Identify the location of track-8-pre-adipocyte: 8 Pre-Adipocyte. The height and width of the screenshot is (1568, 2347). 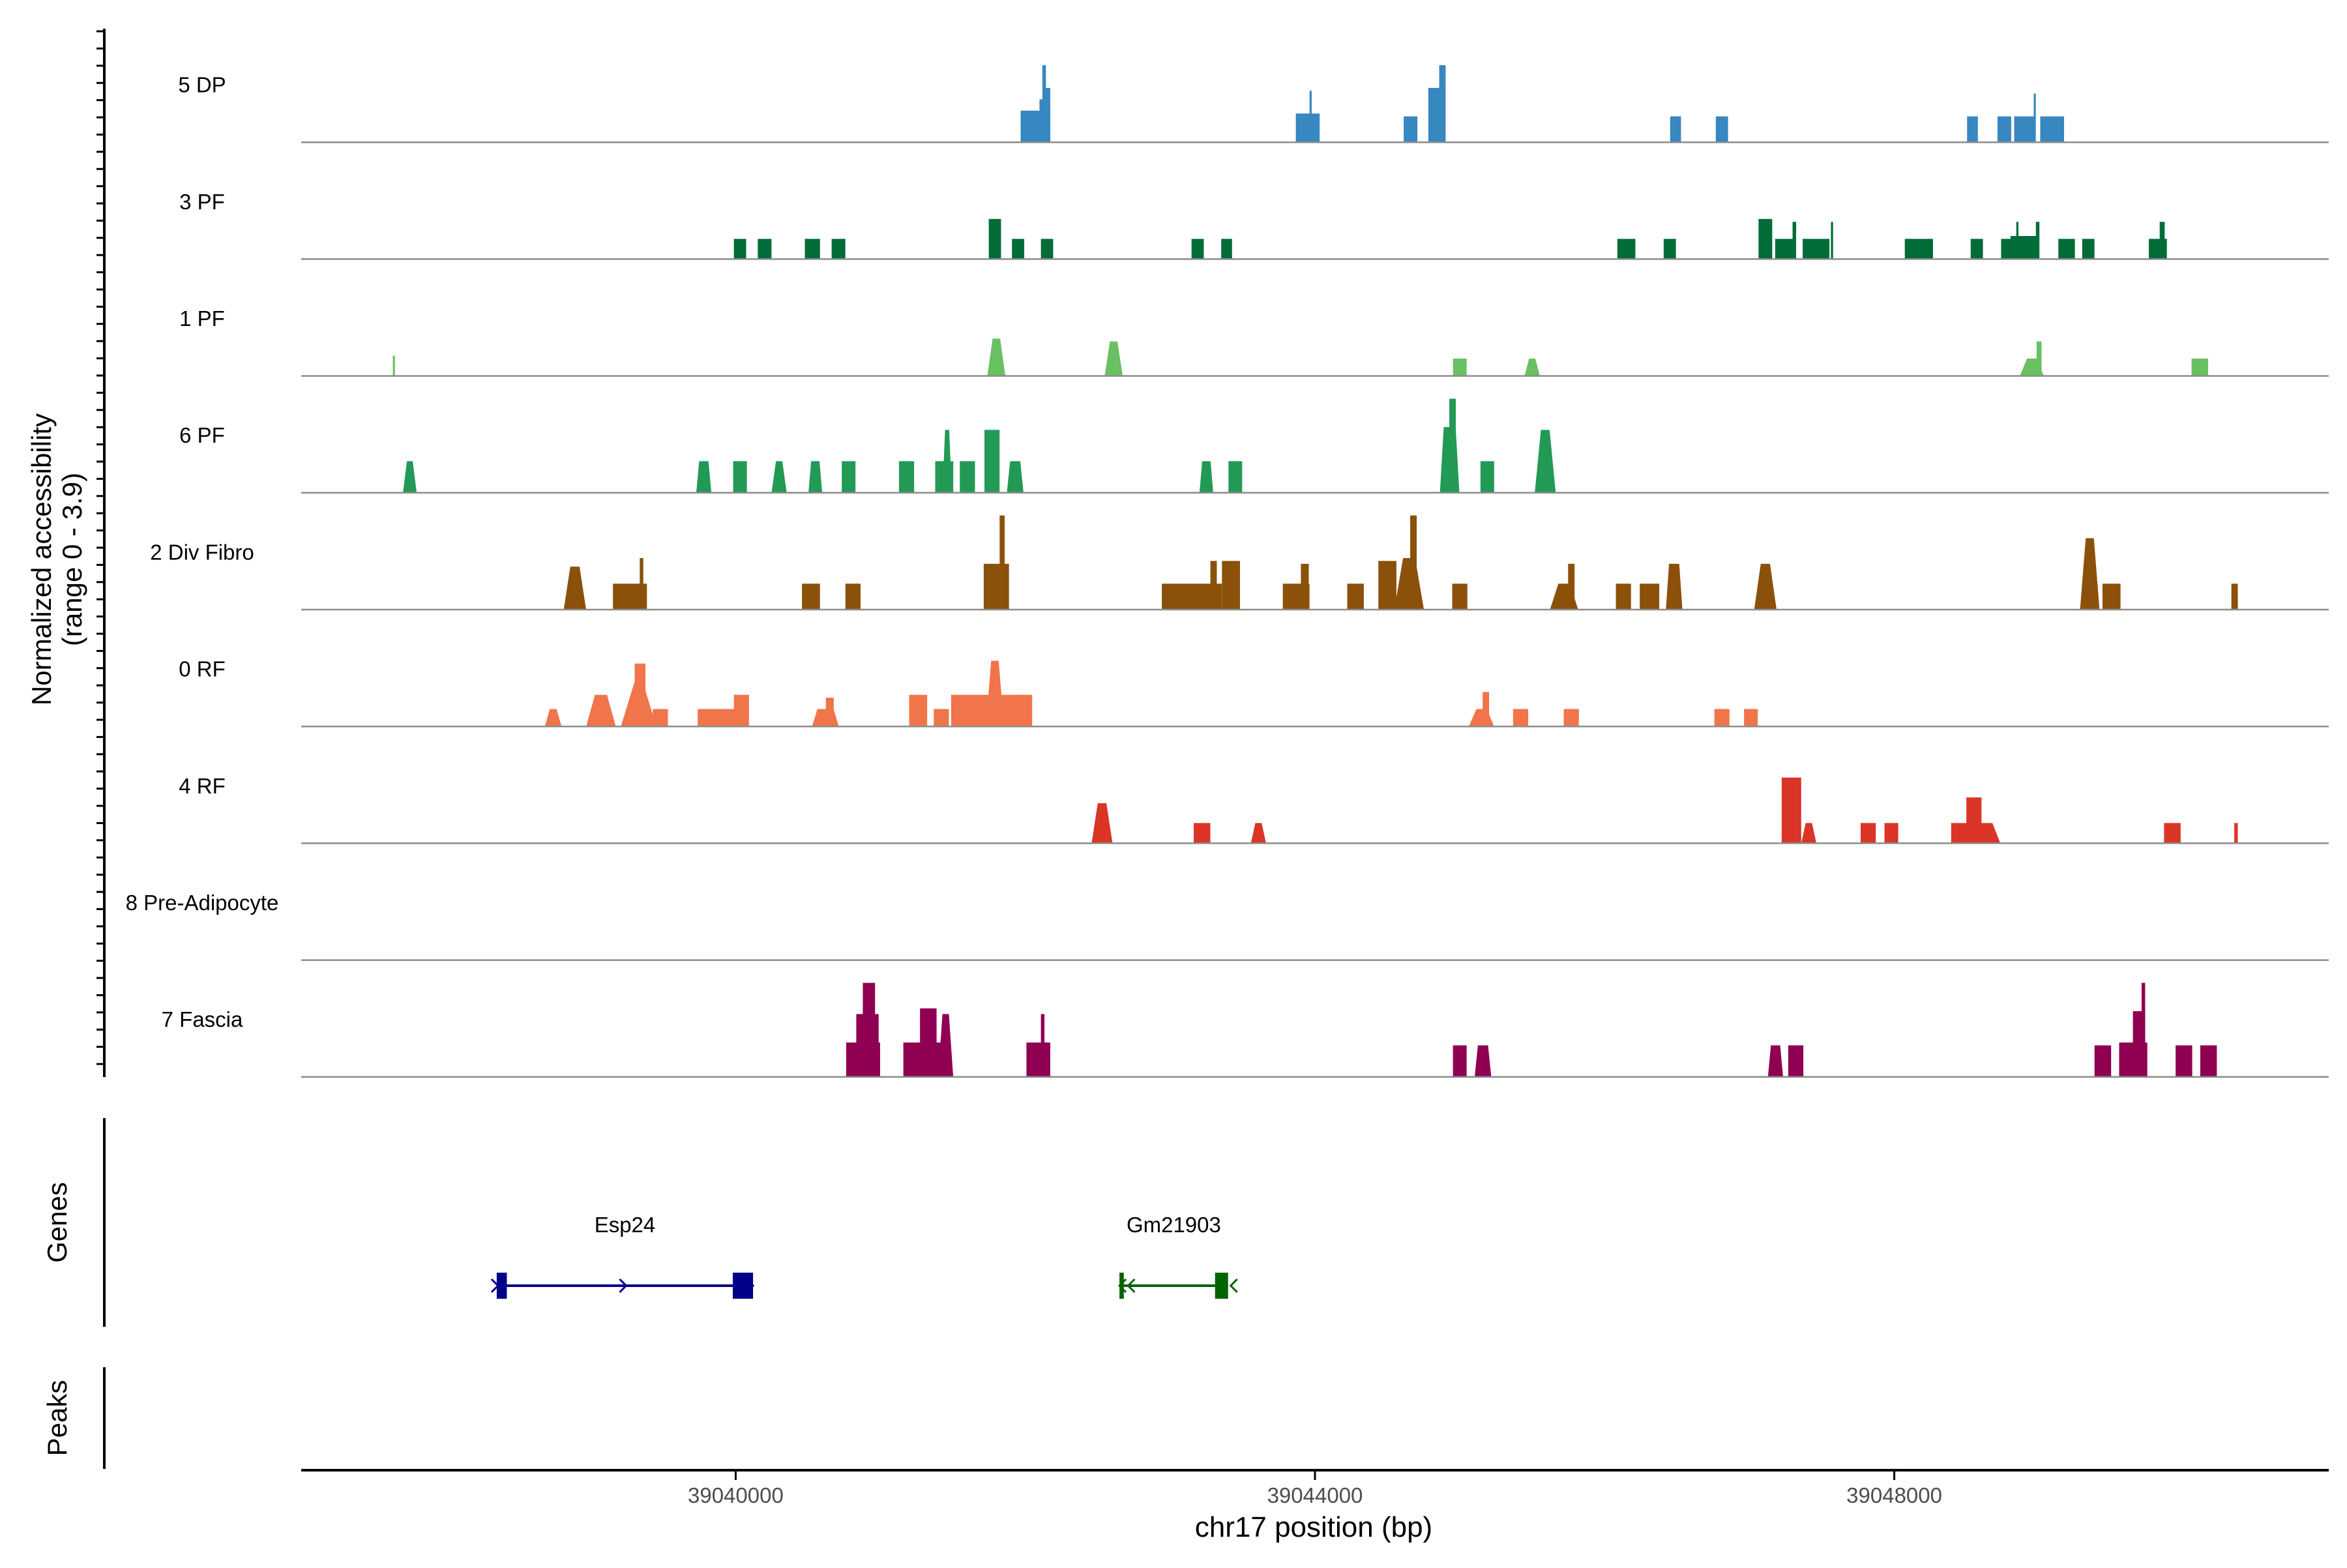
(1227, 926).